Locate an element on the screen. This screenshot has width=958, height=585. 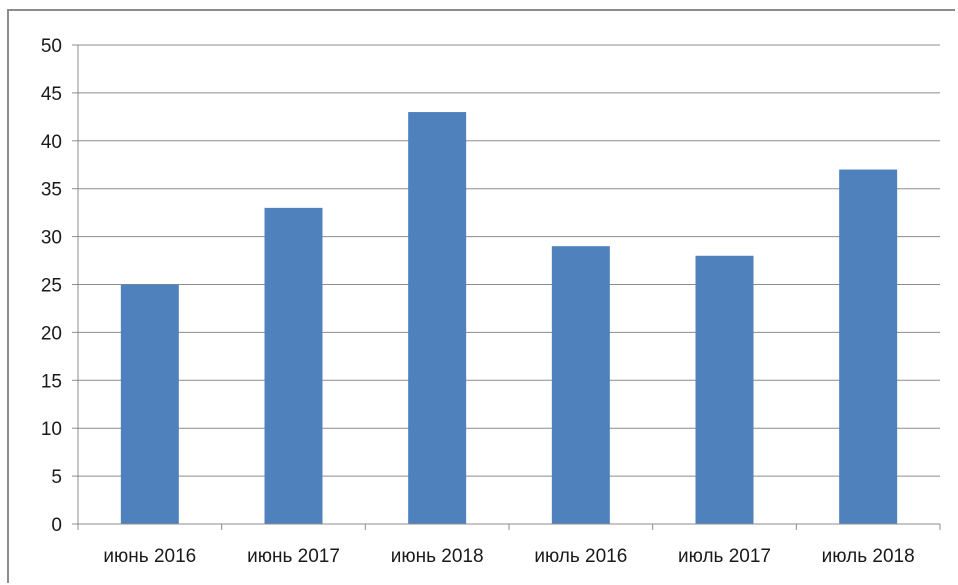
y-tick-label-20: 20 is located at coordinates (51, 333).